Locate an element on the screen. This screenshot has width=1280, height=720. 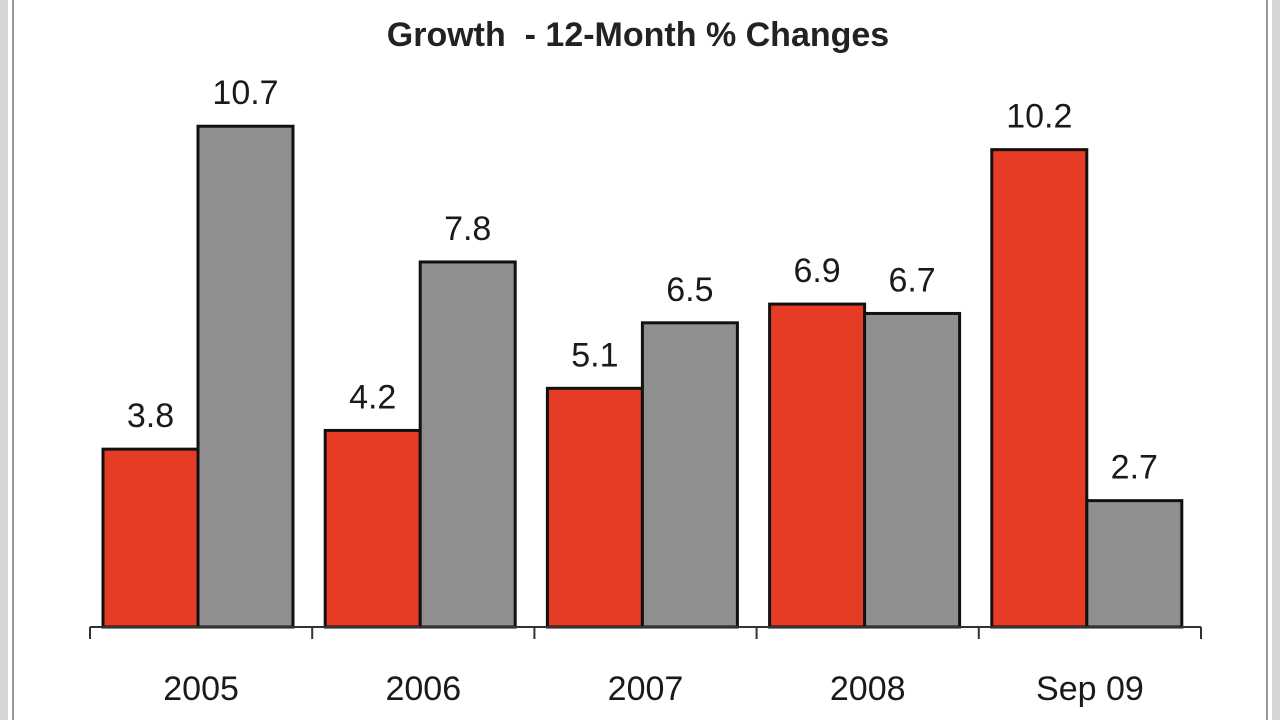
data-label-2007-series-2: 6.5 is located at coordinates (689, 290).